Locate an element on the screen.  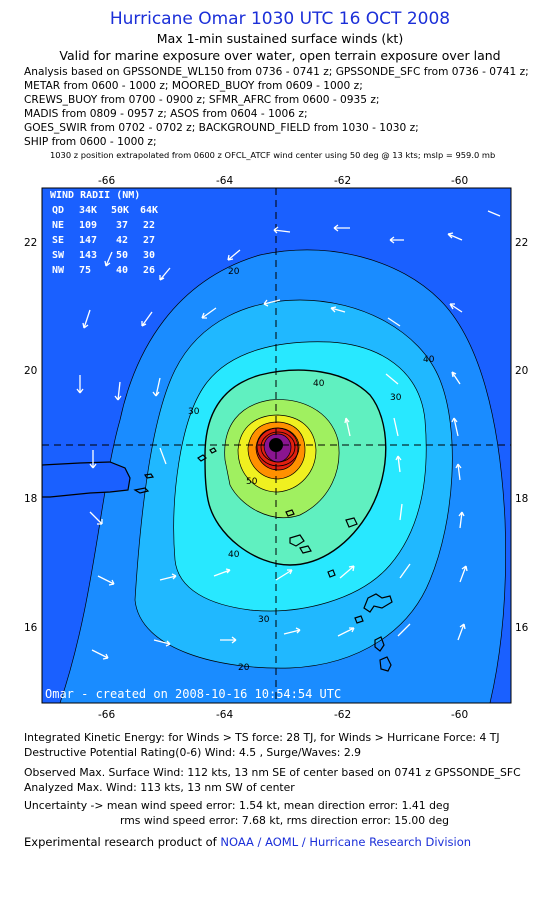
page-title: Hurricane Omar 1030 UTC 16 OCT 2008 is located at coordinates (280, 19).